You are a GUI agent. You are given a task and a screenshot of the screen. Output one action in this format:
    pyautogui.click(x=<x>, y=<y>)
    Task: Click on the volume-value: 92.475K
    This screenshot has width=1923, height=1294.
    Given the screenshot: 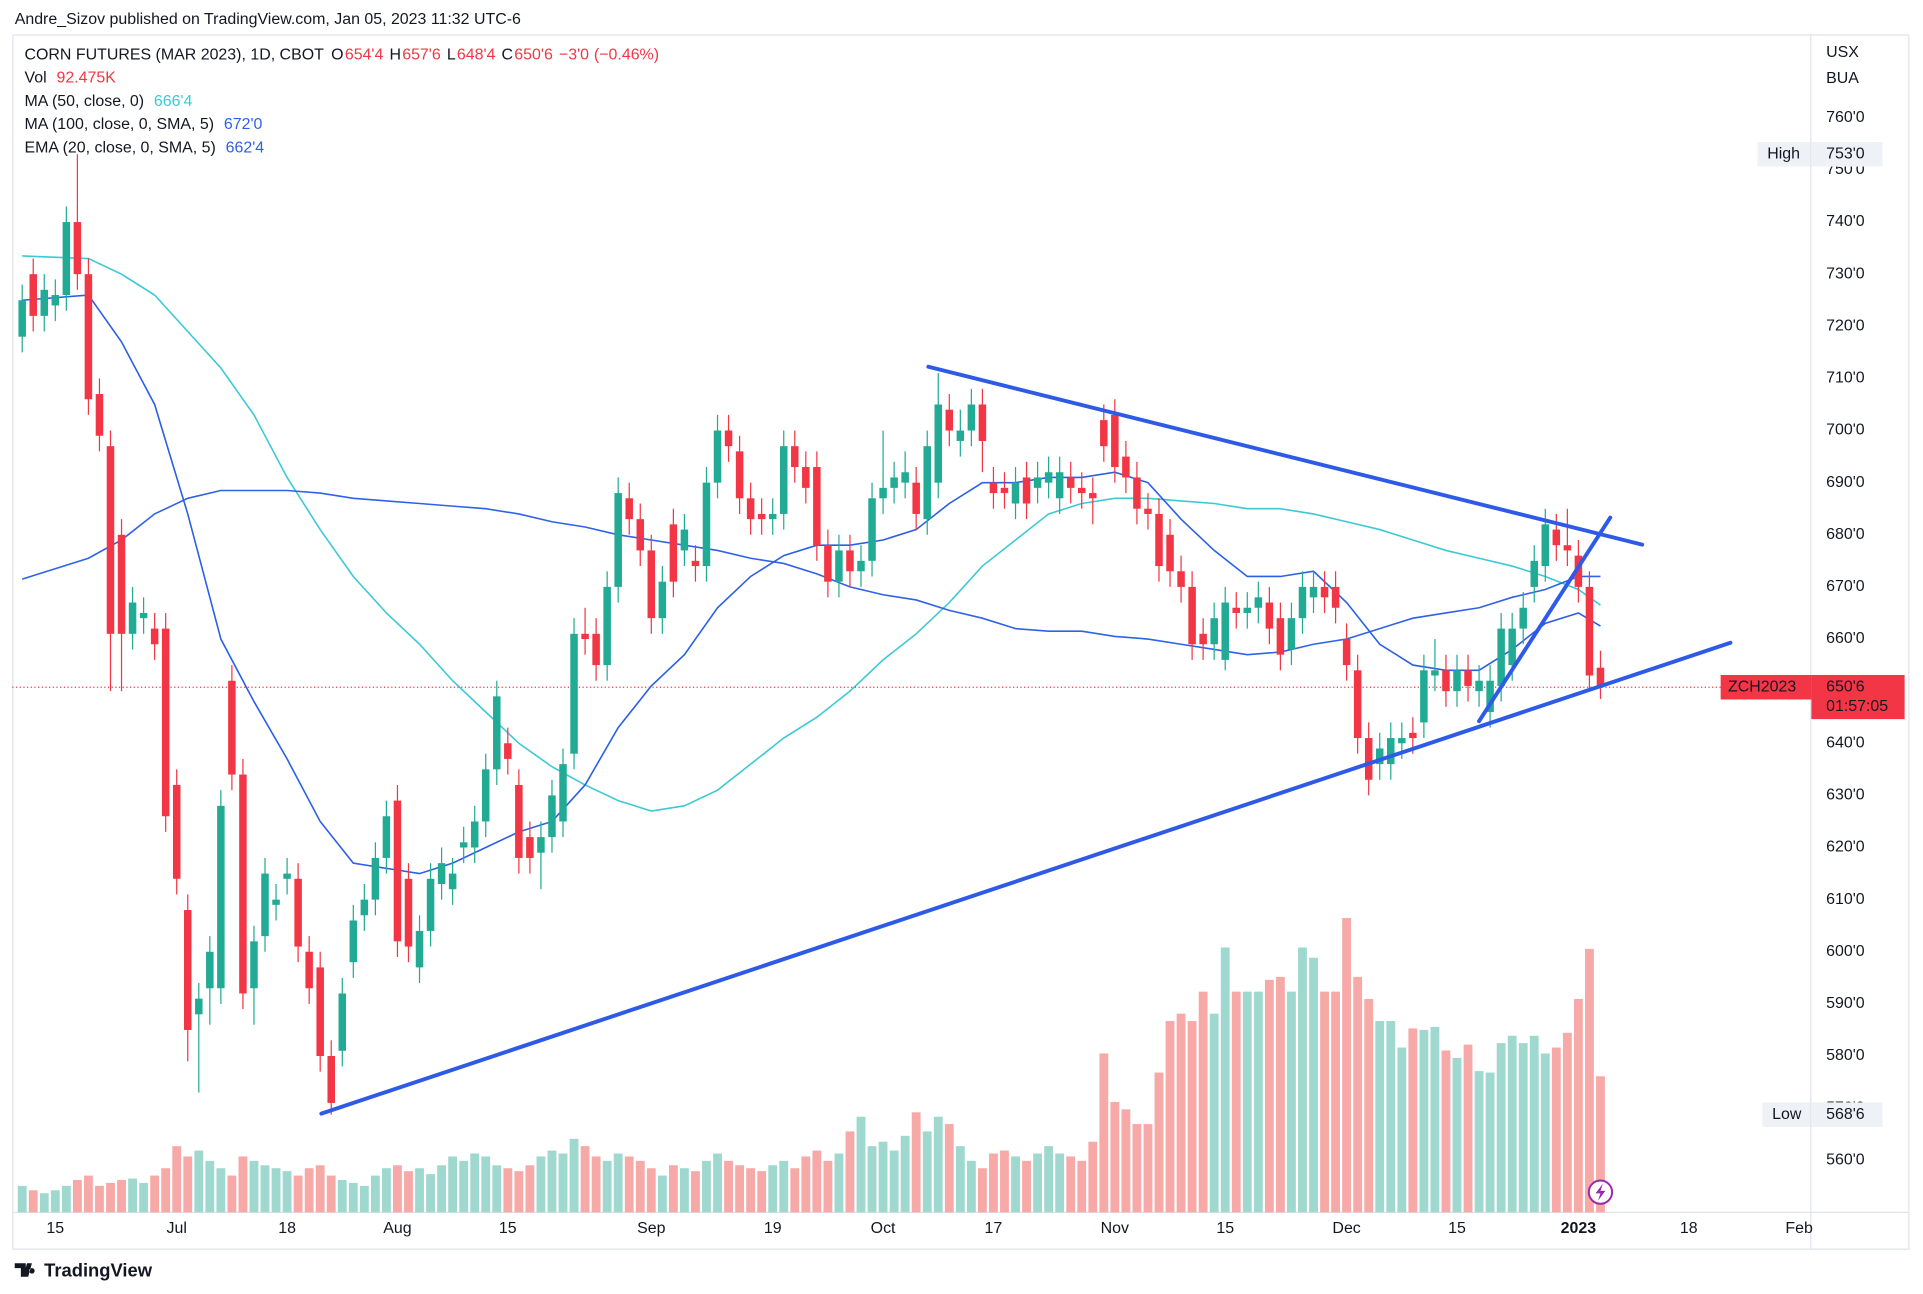 What is the action you would take?
    pyautogui.click(x=86, y=78)
    